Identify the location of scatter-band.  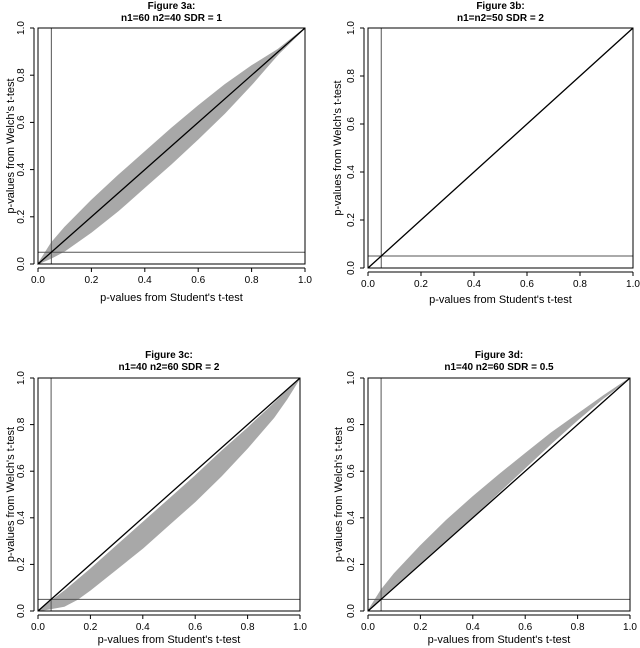
(169, 494).